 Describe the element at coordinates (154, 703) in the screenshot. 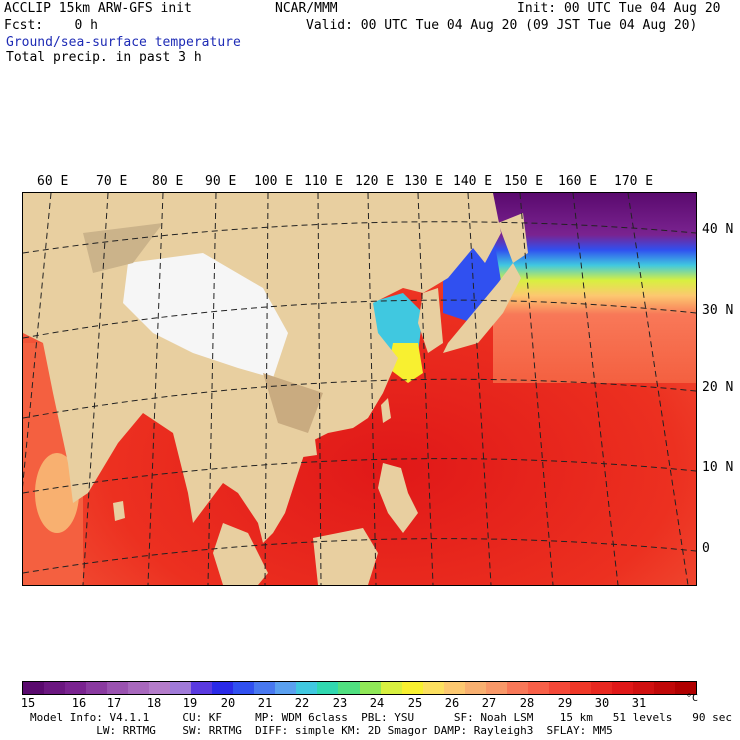

I see `colorbar-tick: 18` at that location.